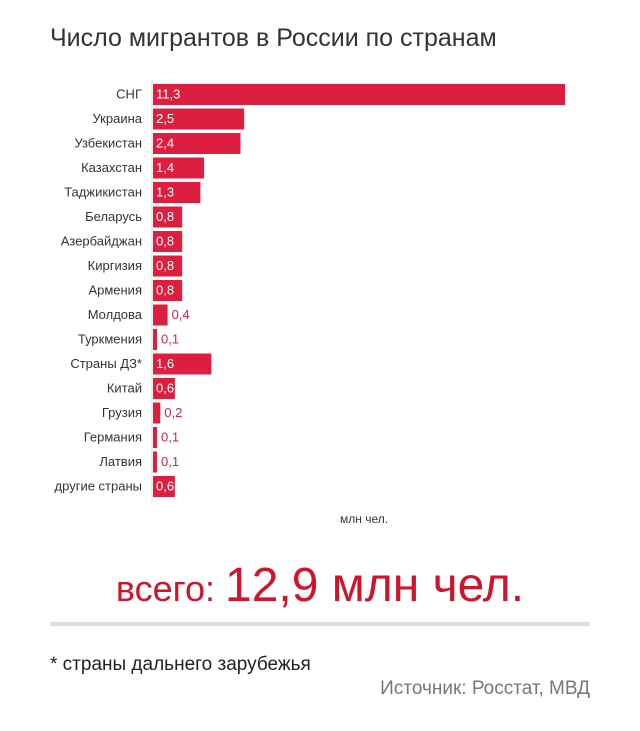  Describe the element at coordinates (111, 167) in the screenshot. I see `category-label: Казахстан` at that location.